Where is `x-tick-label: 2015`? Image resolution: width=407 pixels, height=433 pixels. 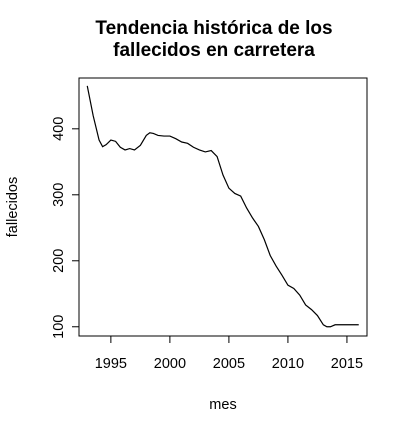 x-tick-label: 2015 is located at coordinates (347, 364).